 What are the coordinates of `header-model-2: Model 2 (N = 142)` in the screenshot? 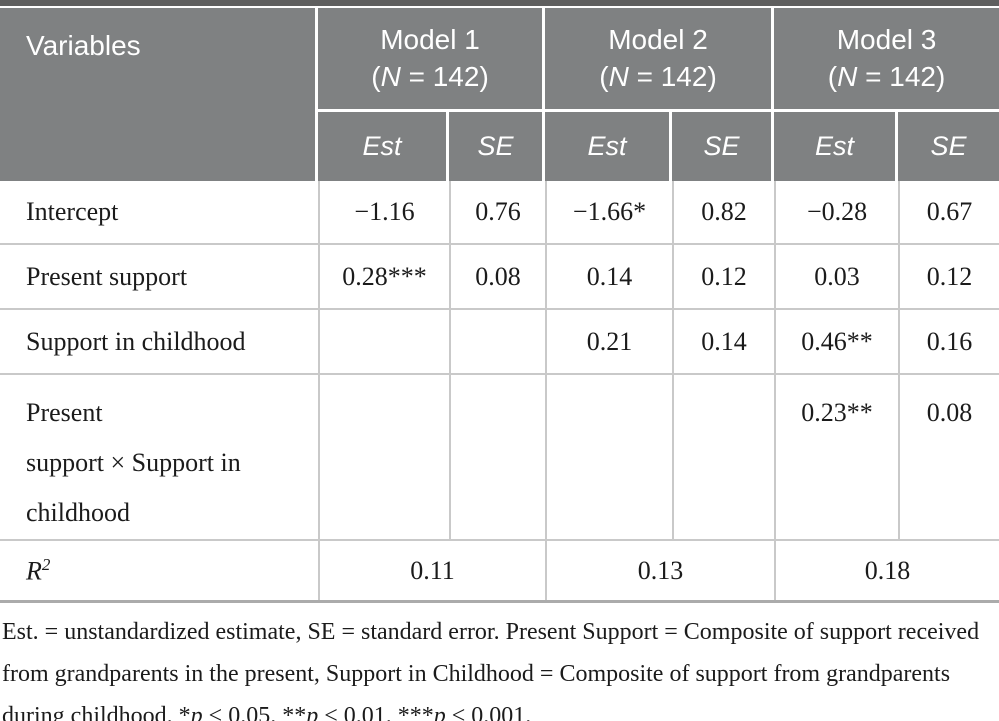 It's located at (660, 60).